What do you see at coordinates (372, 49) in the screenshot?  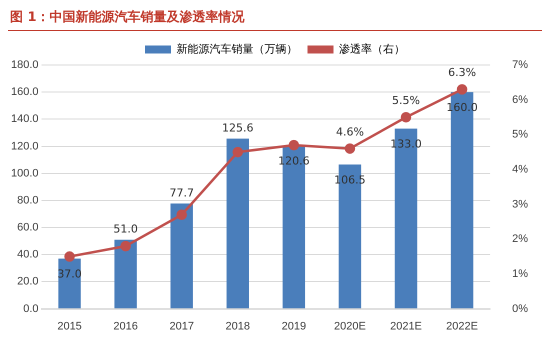 I see `legend-label: 渗透率（右）` at bounding box center [372, 49].